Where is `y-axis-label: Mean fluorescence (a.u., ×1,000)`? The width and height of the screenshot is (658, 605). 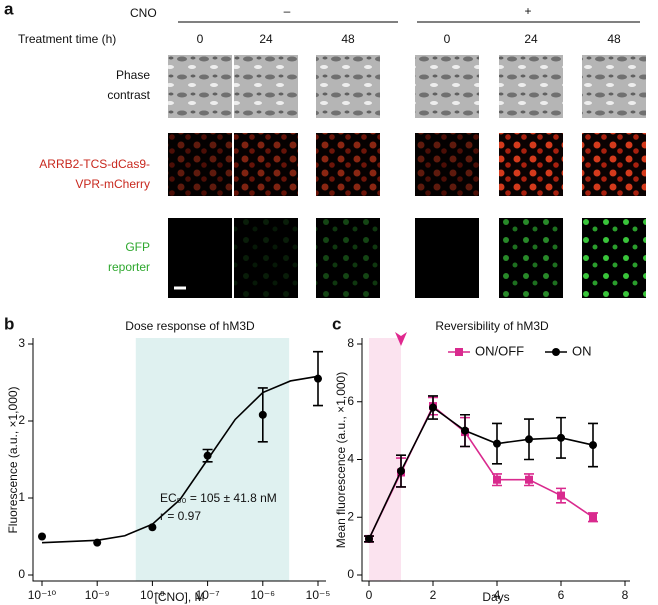
y-axis-label: Mean fluorescence (a.u., ×1,000) is located at coordinates (341, 460).